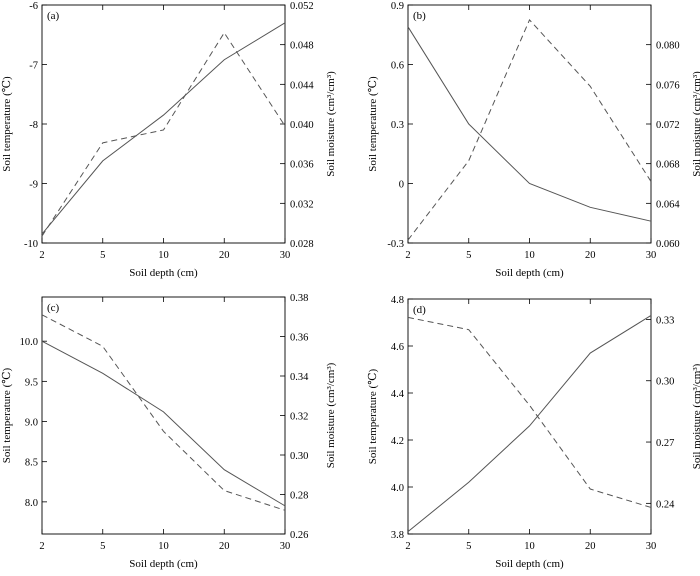  I want to click on y2-tick-label: 0.24, so click(665, 504).